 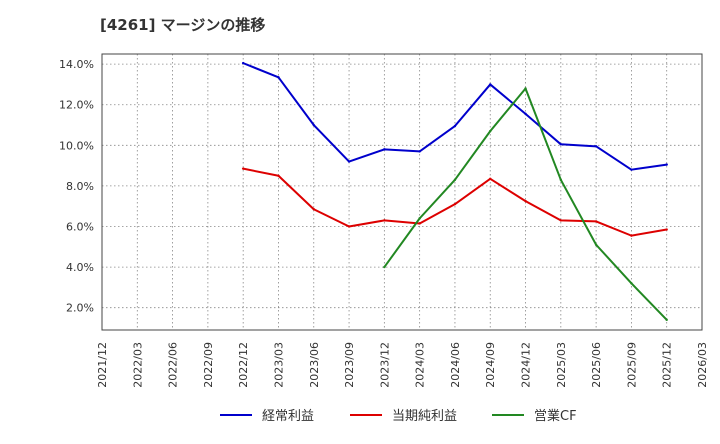 What do you see at coordinates (173, 365) in the screenshot?
I see `x-tick-label: 2022/06` at bounding box center [173, 365].